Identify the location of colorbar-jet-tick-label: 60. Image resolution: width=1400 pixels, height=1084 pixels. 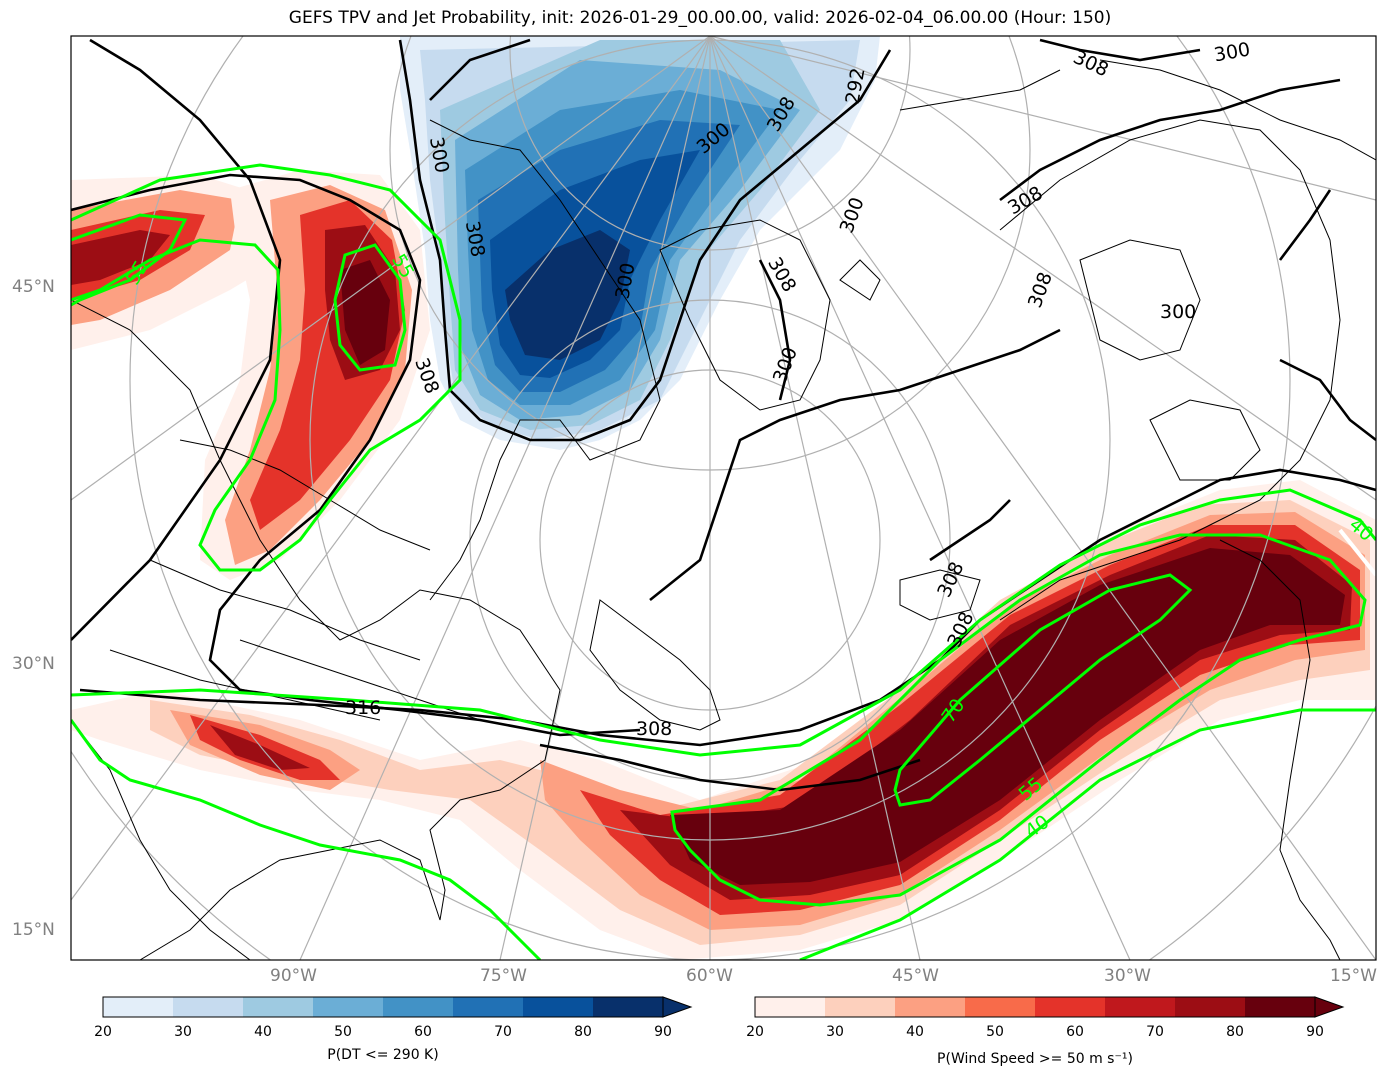
(1075, 1032).